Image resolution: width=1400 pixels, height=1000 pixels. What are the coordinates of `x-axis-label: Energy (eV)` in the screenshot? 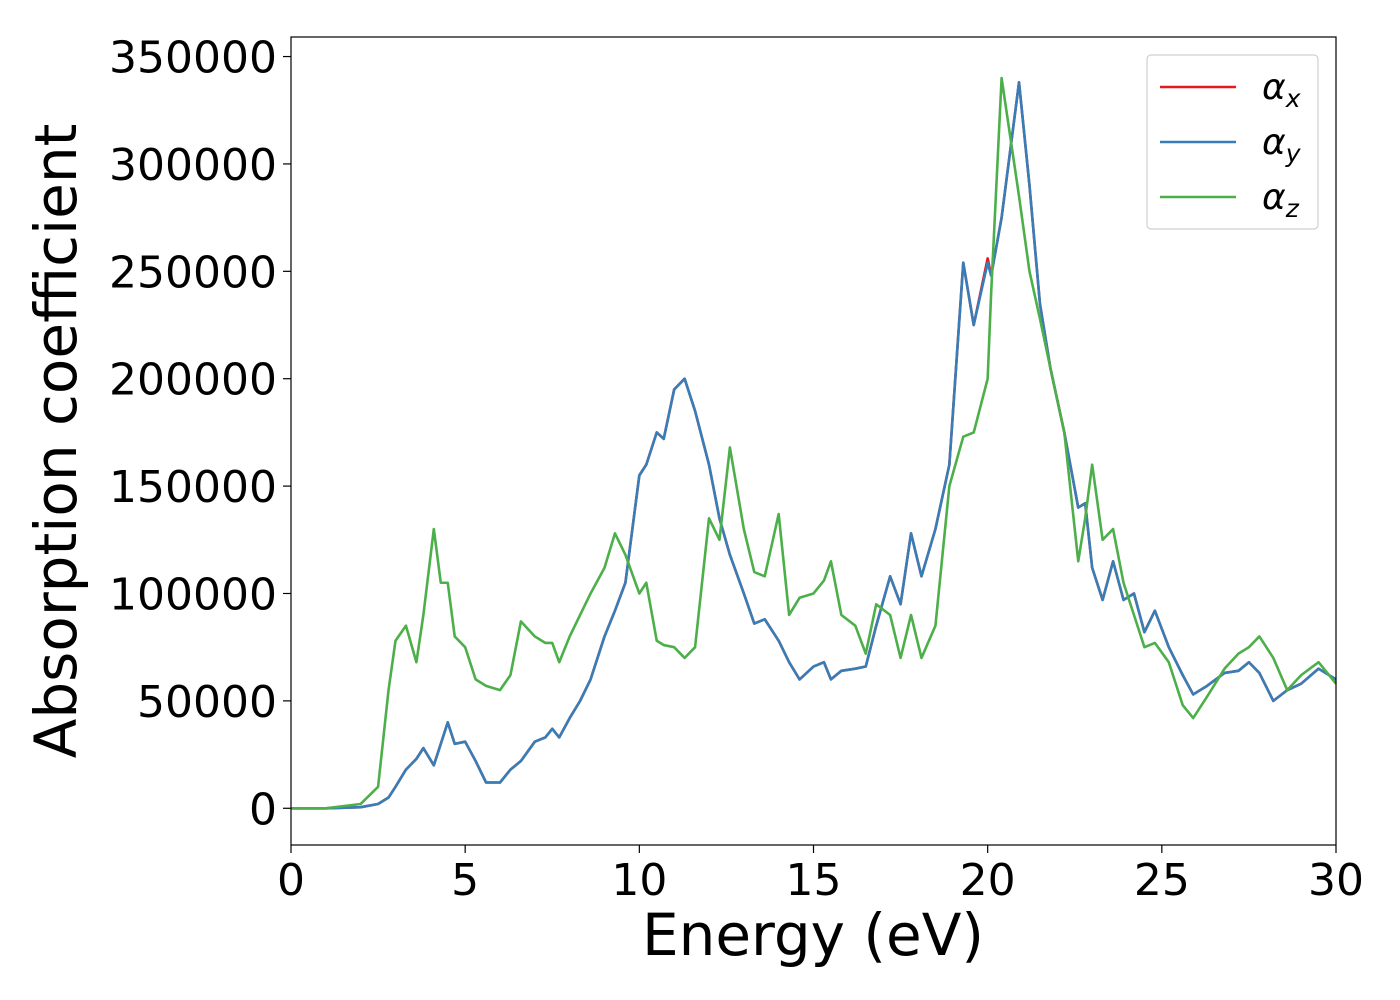 It's located at (813, 935).